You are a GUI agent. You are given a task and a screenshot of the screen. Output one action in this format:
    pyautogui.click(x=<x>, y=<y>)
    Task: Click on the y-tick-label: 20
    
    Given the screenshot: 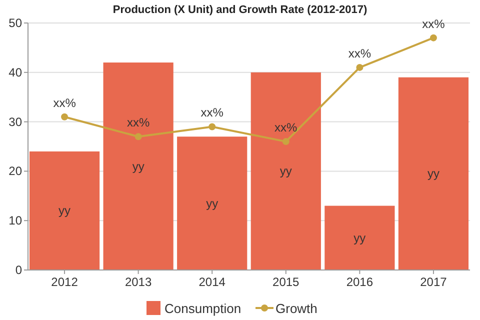 What is the action you would take?
    pyautogui.click(x=15, y=171)
    